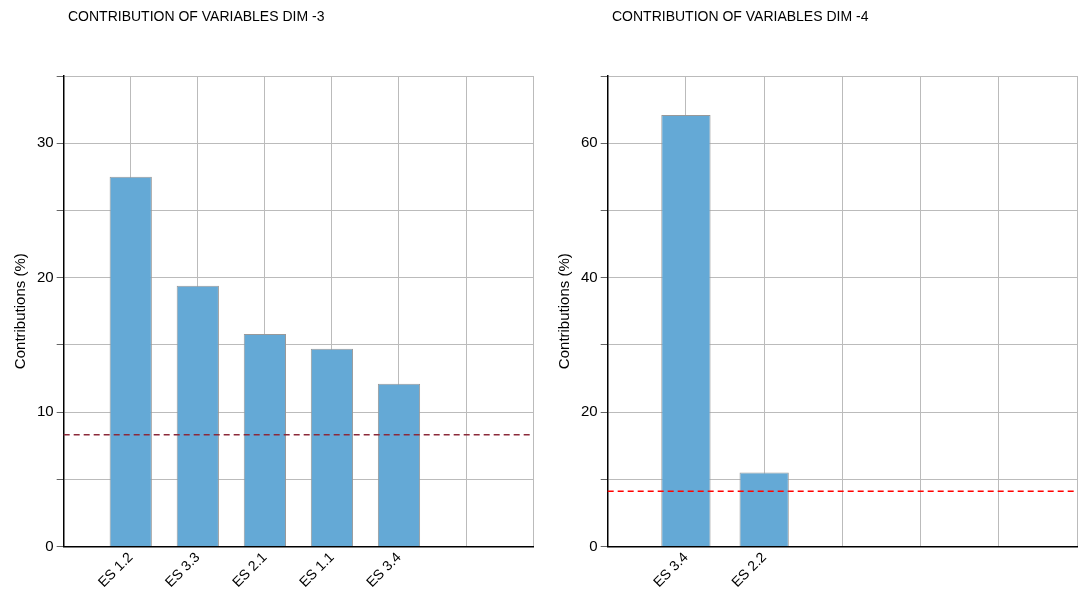  Describe the element at coordinates (182, 569) in the screenshot. I see `x-tick-label: ES 3.3` at that location.